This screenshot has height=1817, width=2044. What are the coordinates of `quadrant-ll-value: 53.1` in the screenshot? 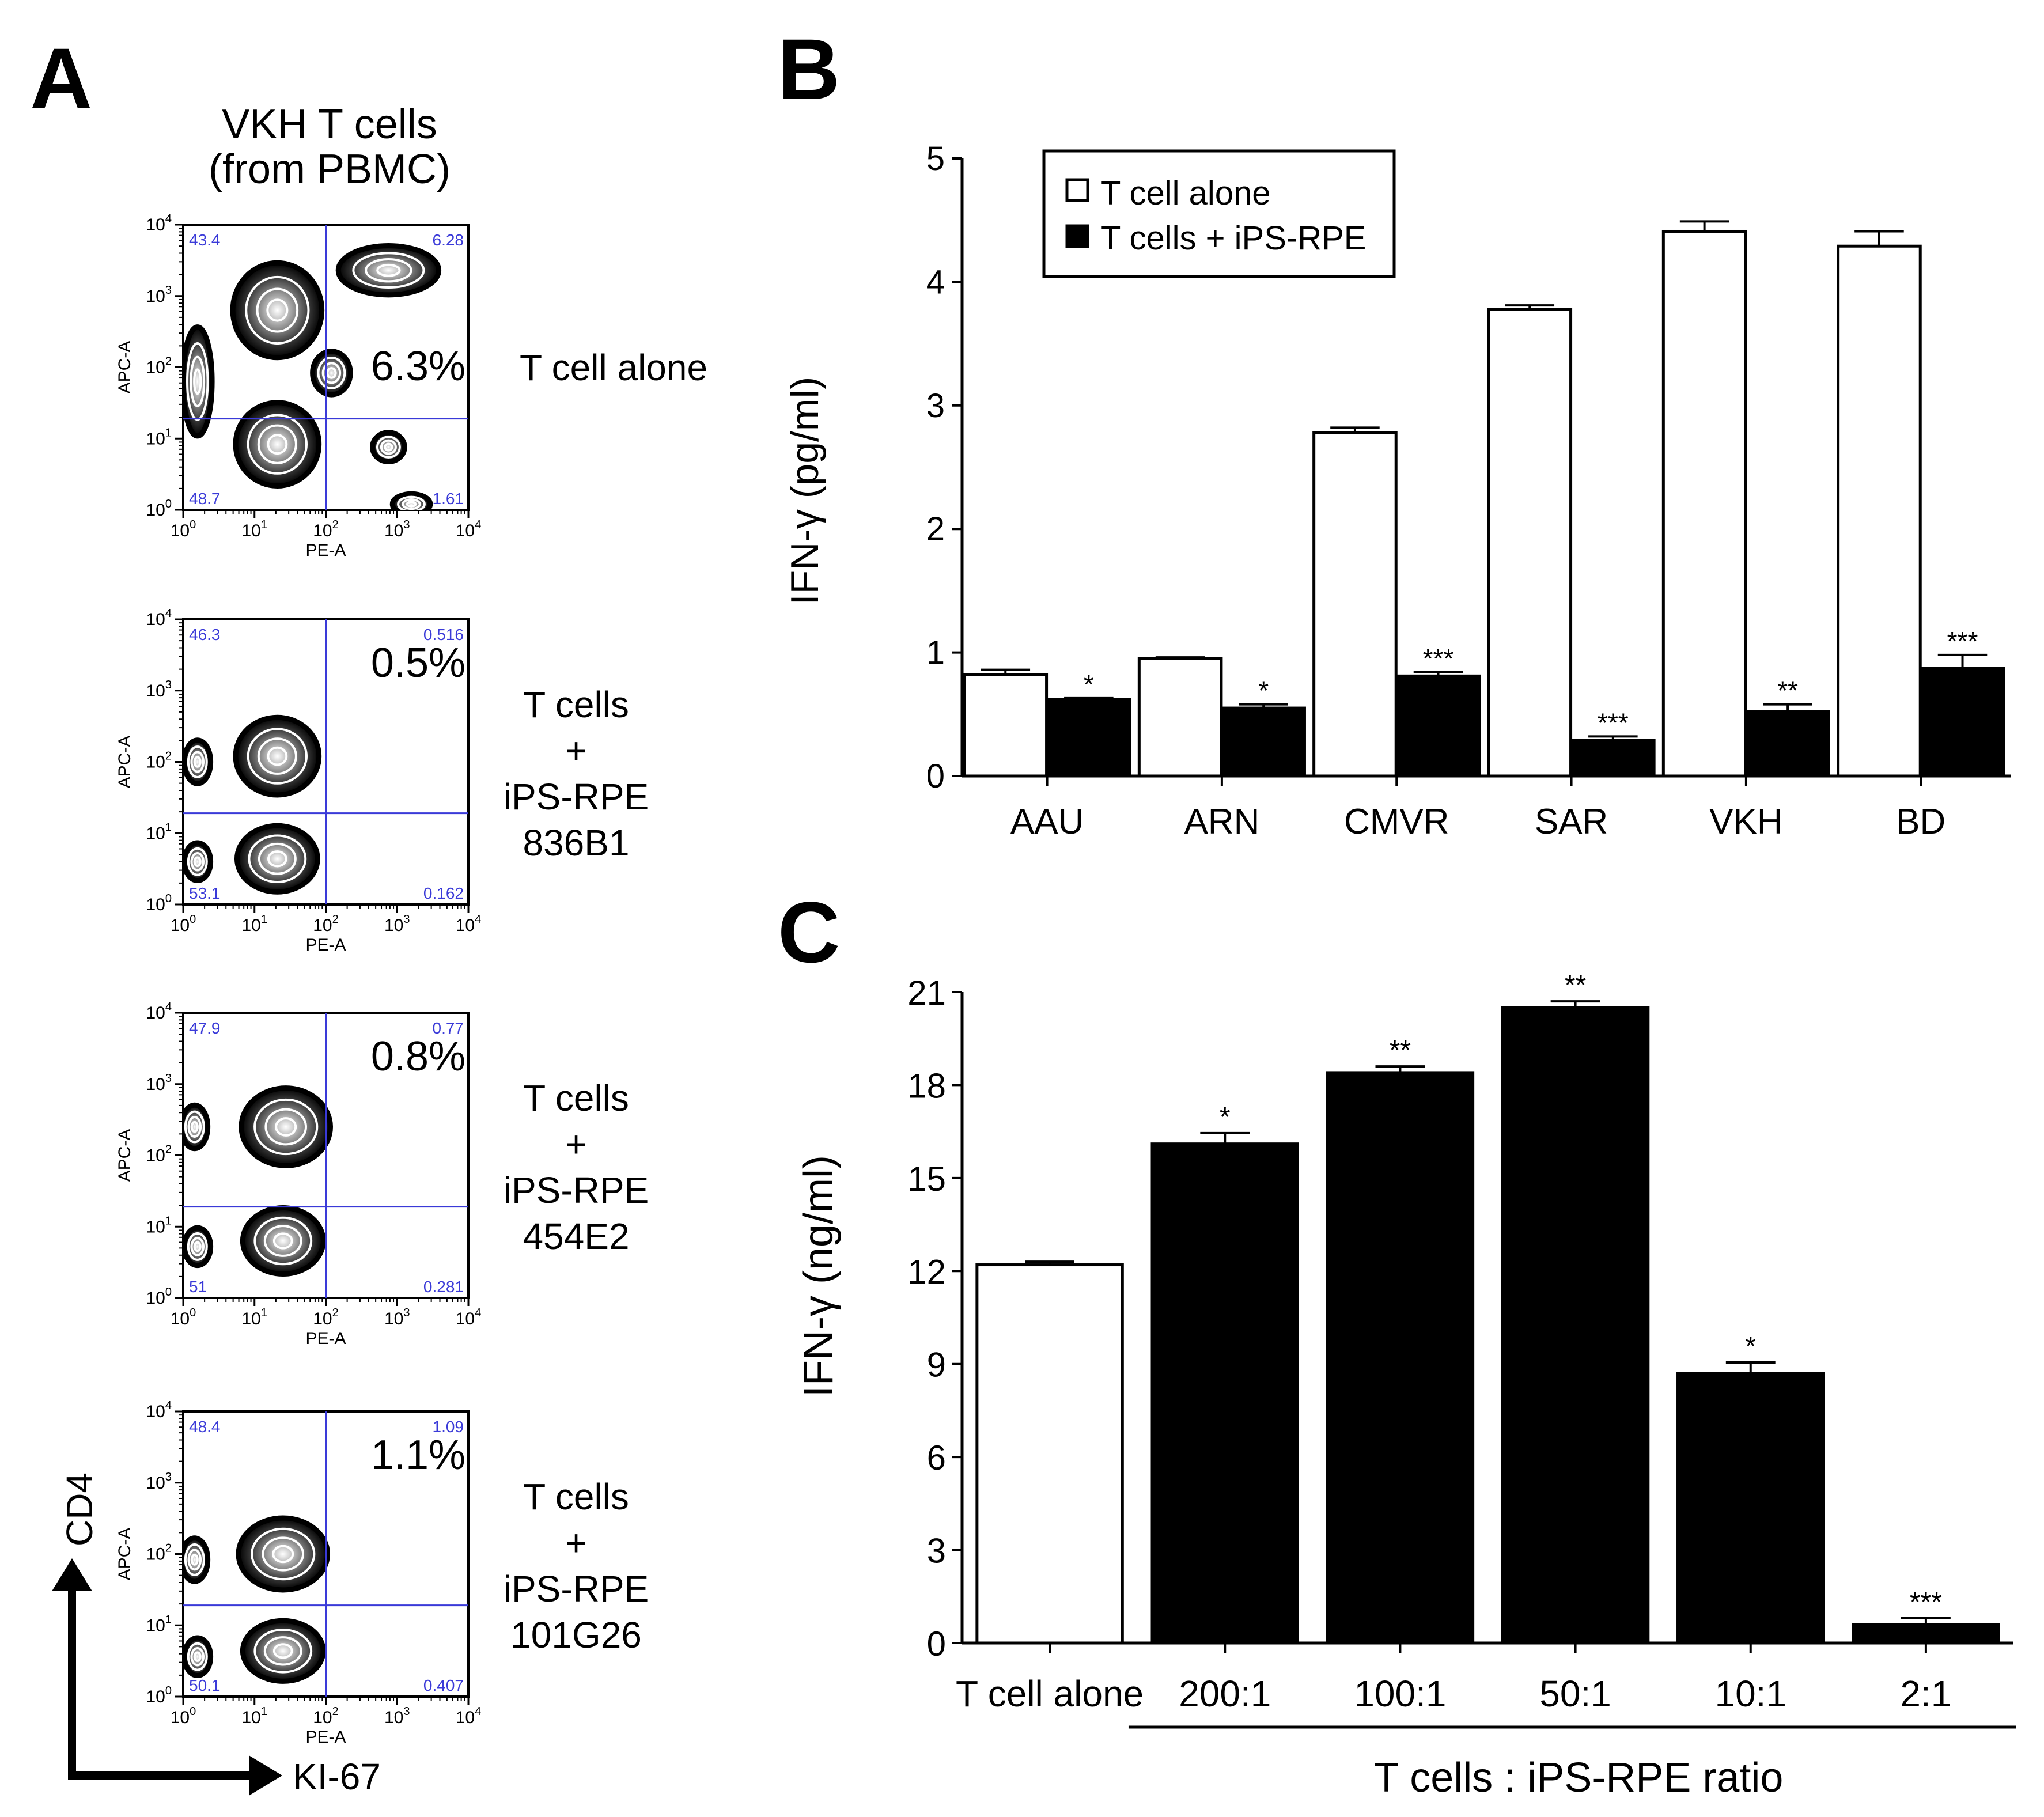 It's located at (205, 893).